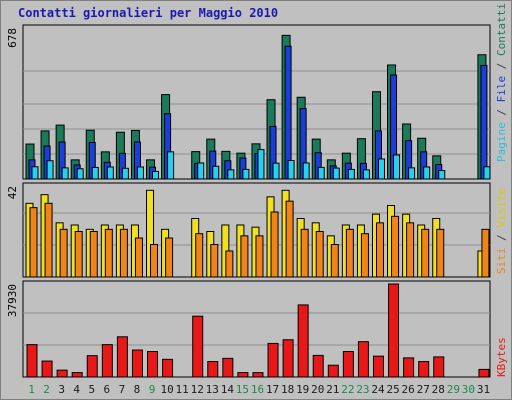  Describe the element at coordinates (12, 300) in the screenshot. I see `y-max-label-3: 37930` at that location.